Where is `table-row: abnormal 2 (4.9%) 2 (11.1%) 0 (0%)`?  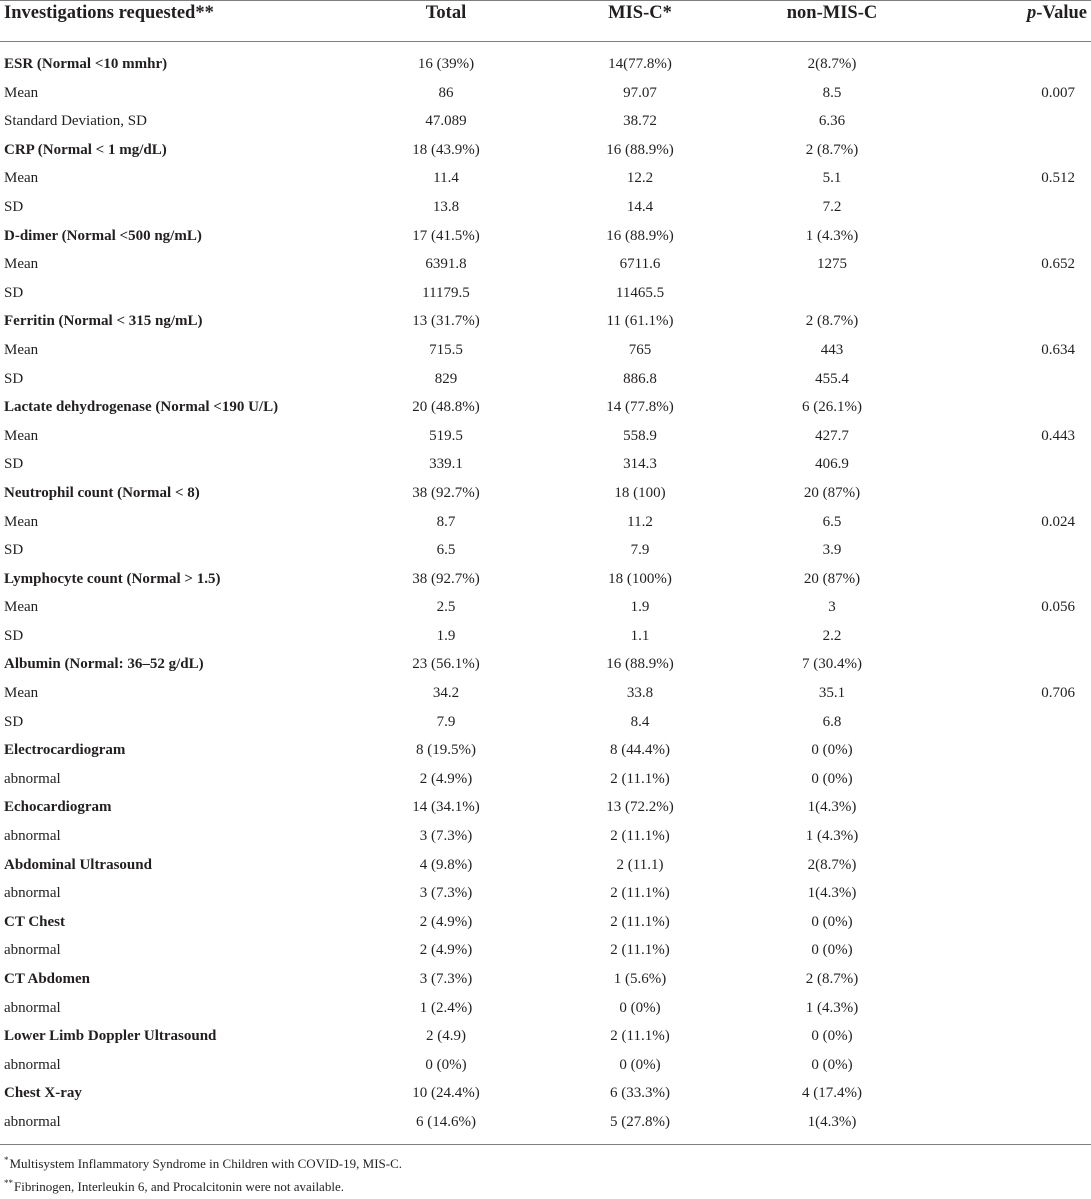 table-row: abnormal 2 (4.9%) 2 (11.1%) 0 (0%) is located at coordinates (545, 779).